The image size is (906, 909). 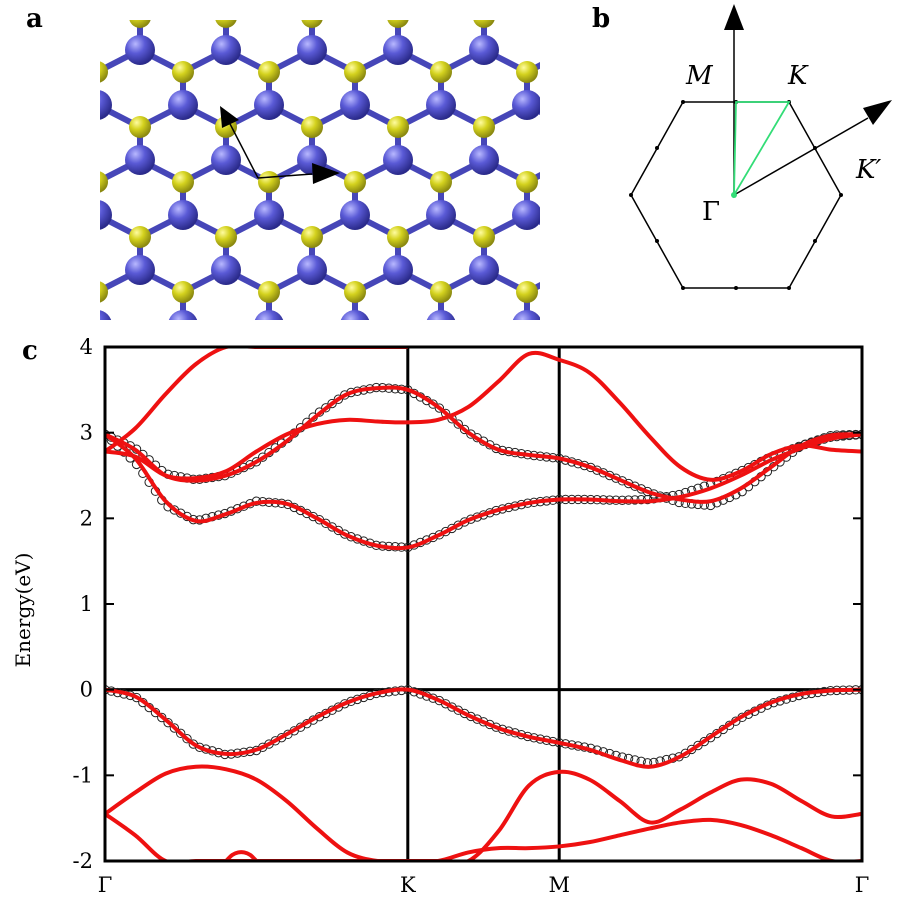 What do you see at coordinates (30, 351) in the screenshot?
I see `panel-label-c: c` at bounding box center [30, 351].